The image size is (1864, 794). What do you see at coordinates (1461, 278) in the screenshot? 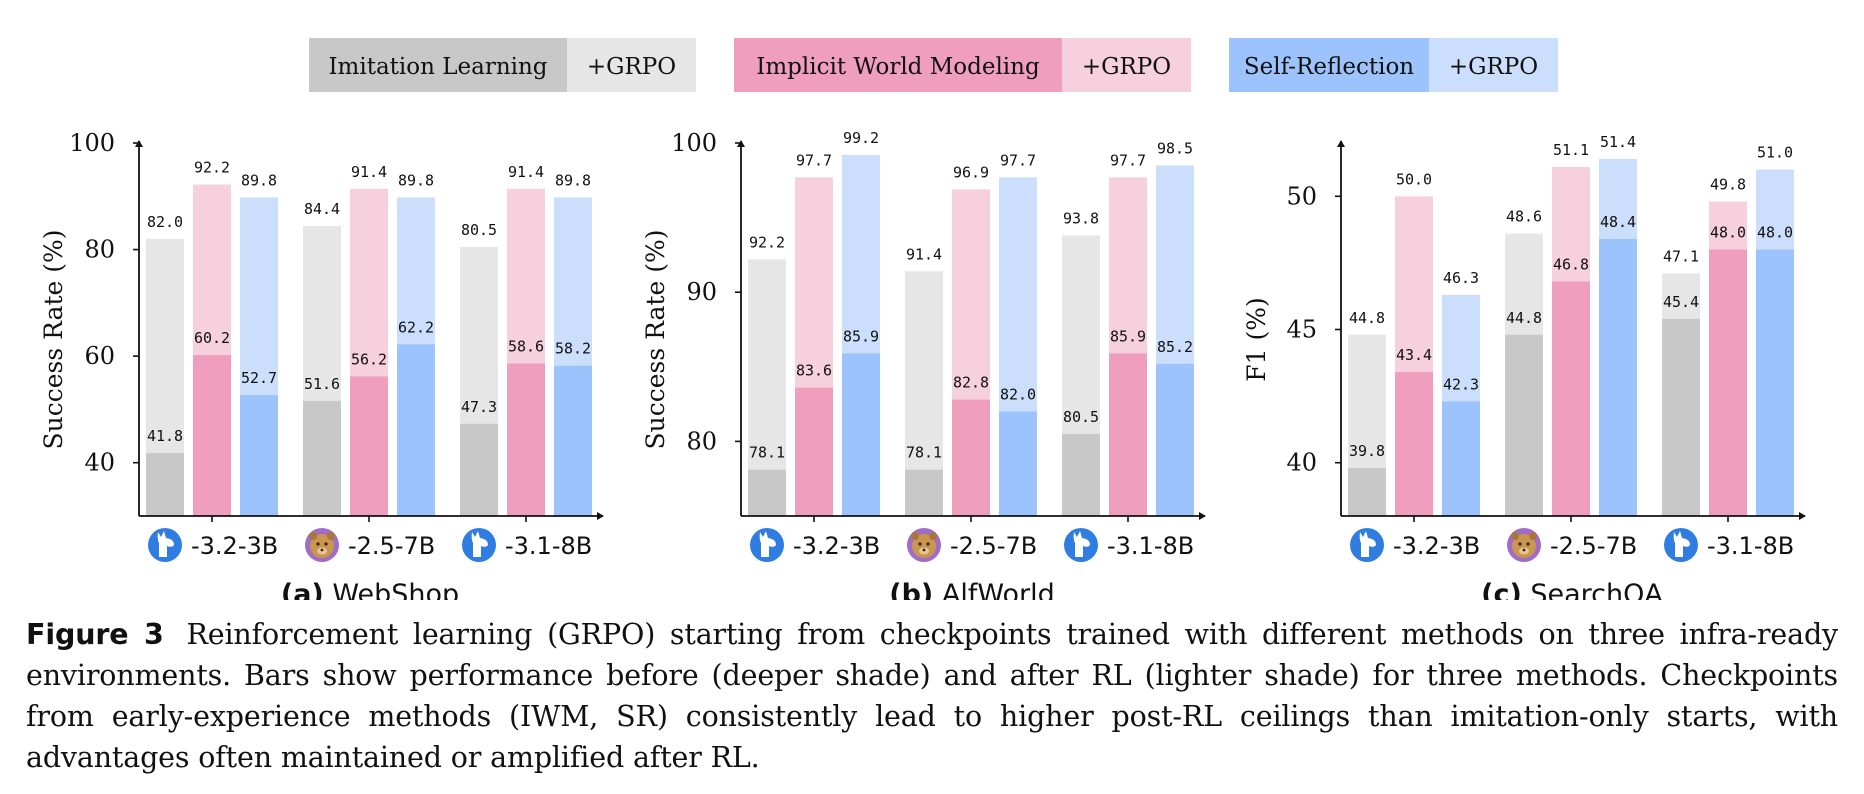
I see `data-label-after: 46.3` at bounding box center [1461, 278].